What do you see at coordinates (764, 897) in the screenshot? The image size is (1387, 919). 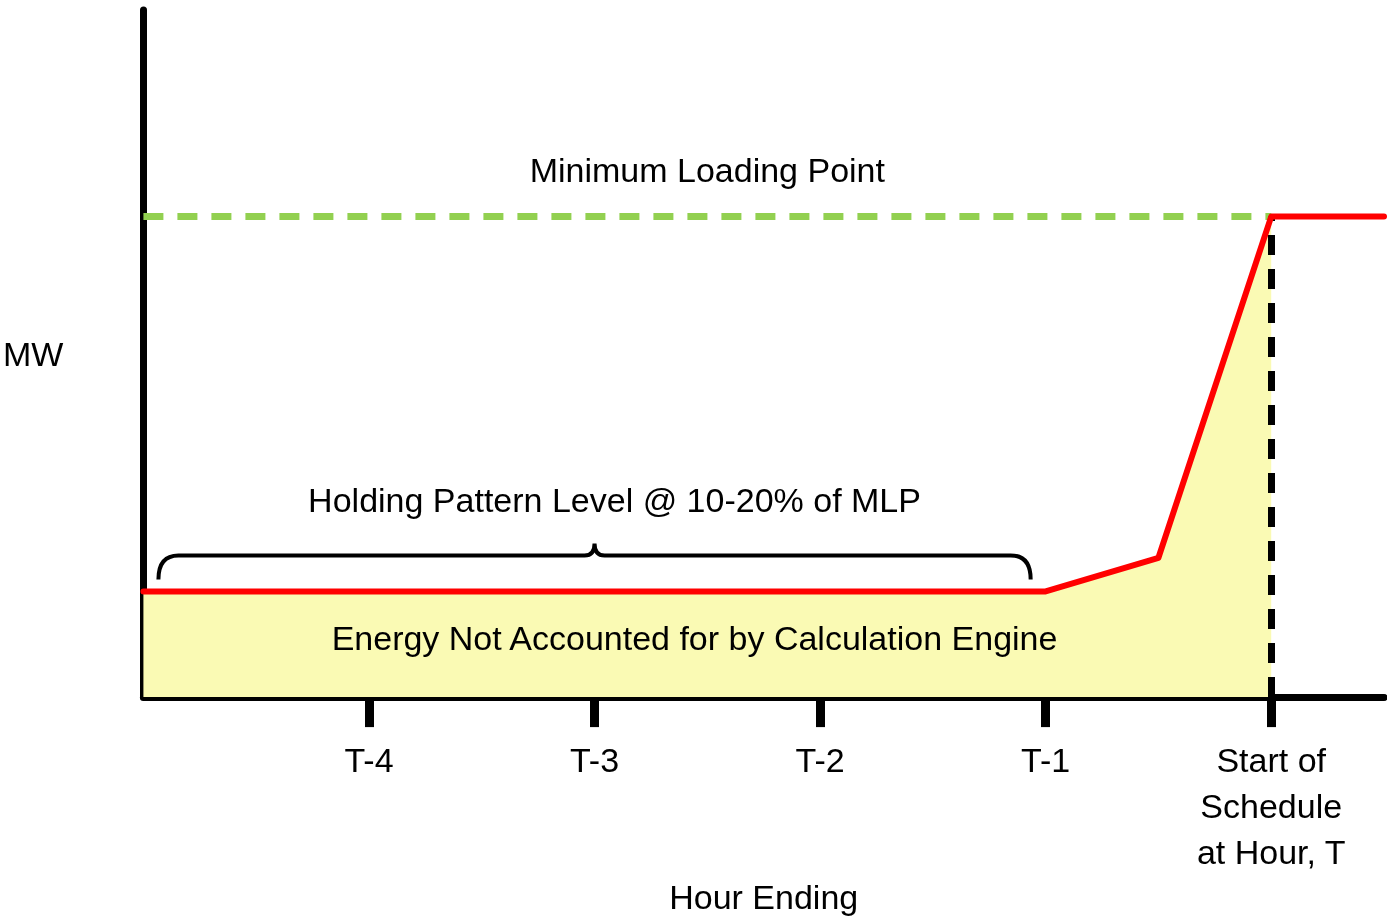 I see `x-axis-title: Hour Ending` at bounding box center [764, 897].